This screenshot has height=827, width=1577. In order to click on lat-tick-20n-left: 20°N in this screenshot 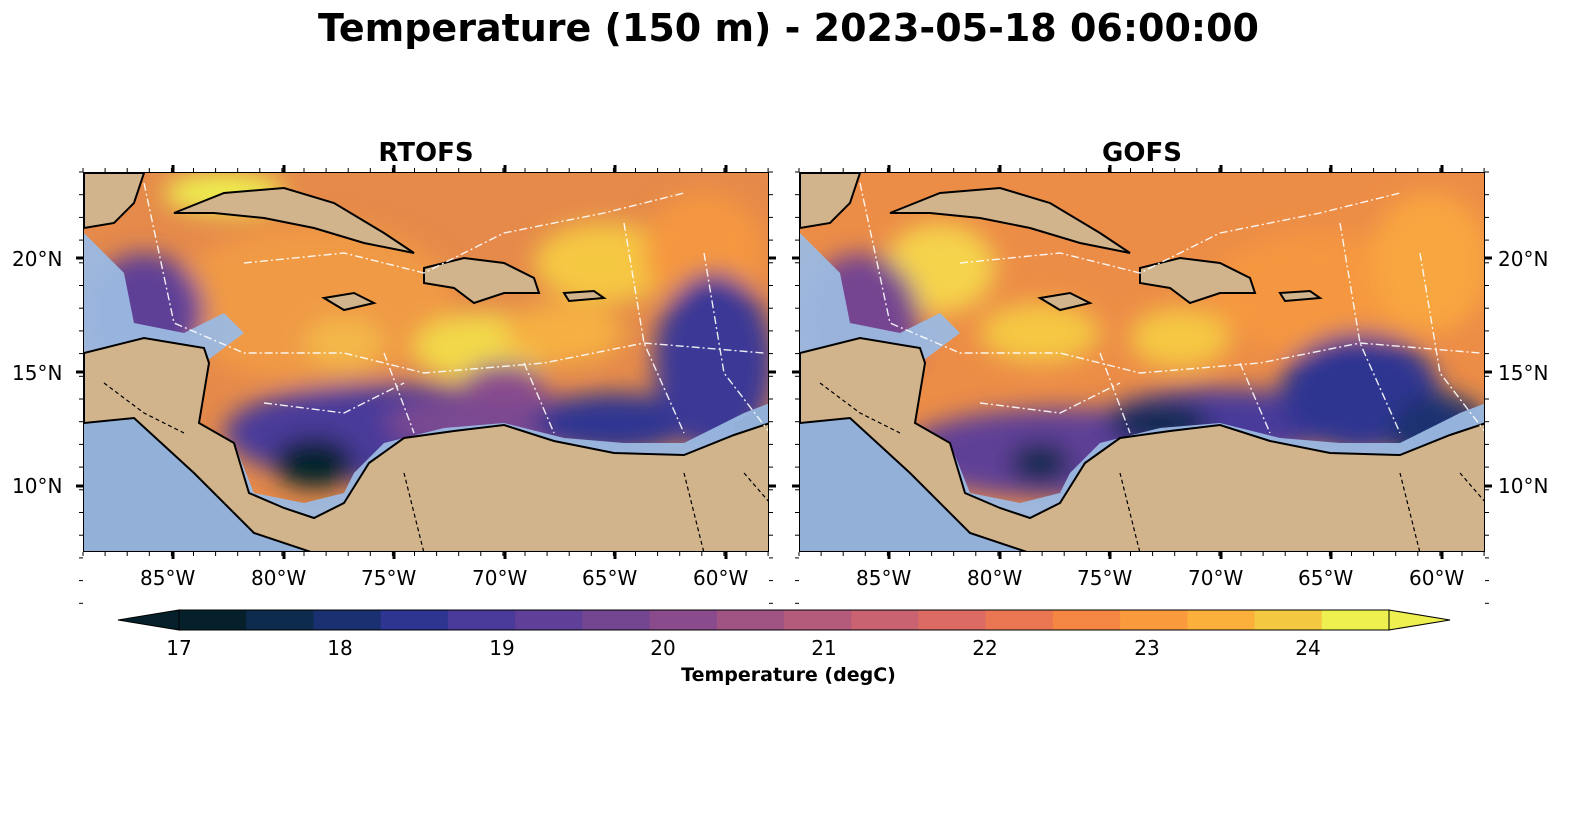, I will do `click(37, 259)`.